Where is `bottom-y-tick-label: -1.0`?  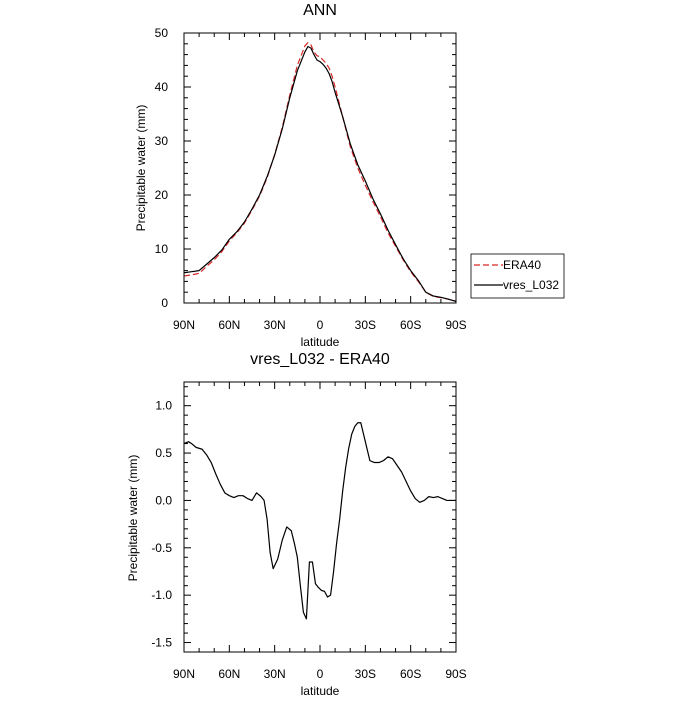 bottom-y-tick-label: -1.0 is located at coordinates (161, 595).